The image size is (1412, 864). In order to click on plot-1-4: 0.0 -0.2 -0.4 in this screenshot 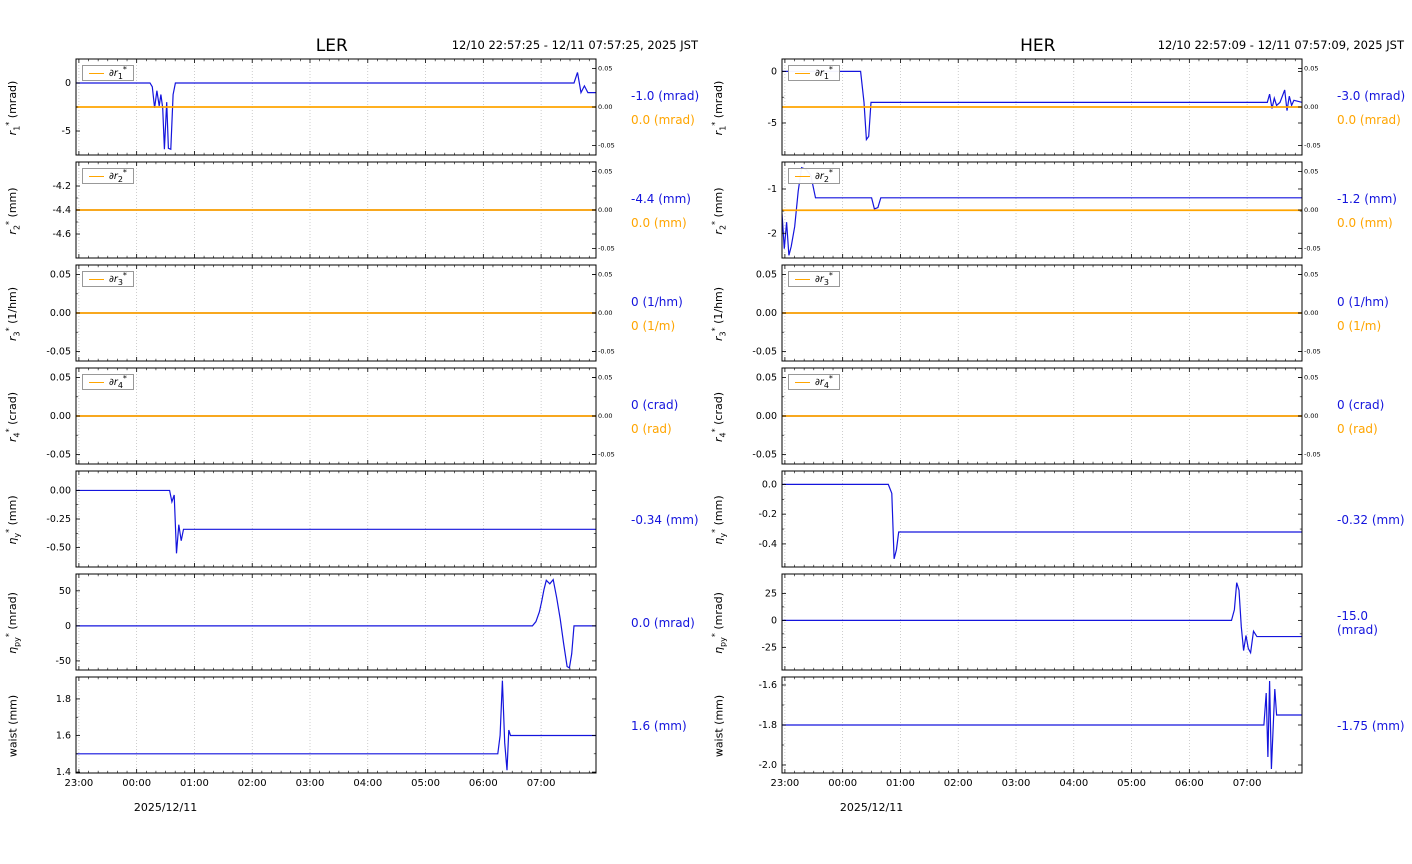, I will do `click(1030, 519)`.